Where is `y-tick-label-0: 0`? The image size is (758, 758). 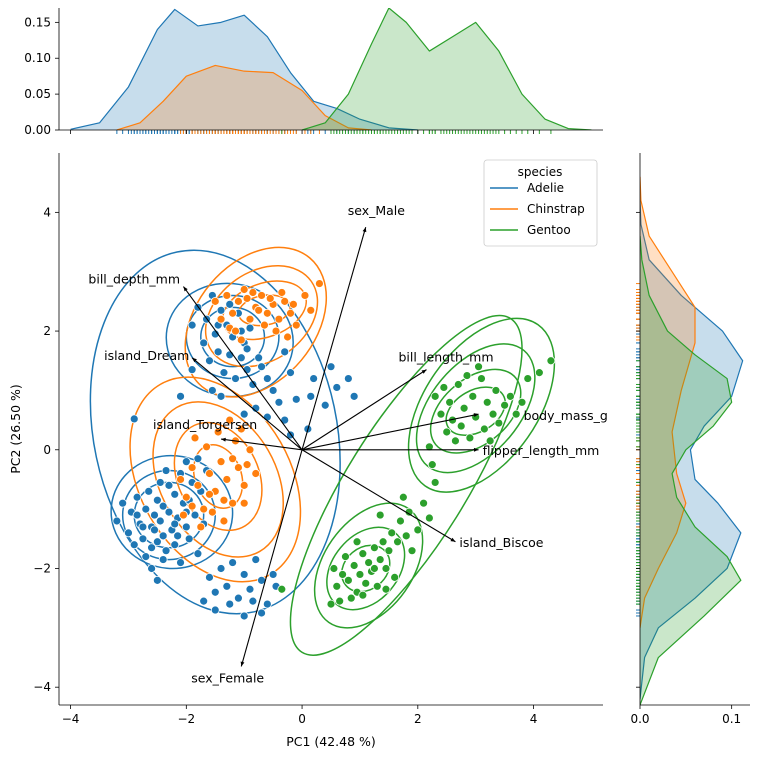 y-tick-label-0: 0 is located at coordinates (47, 450).